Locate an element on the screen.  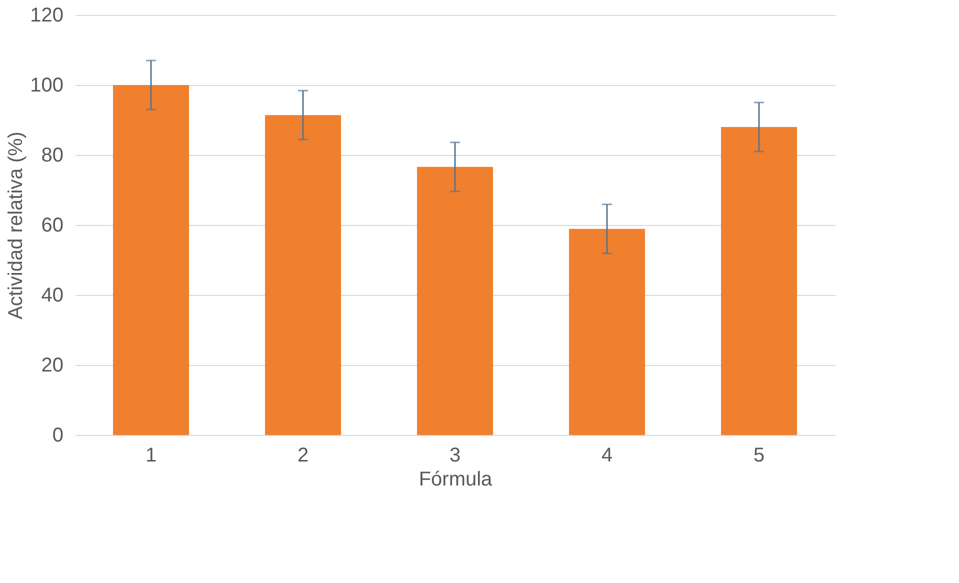
y-tick-label: 20 is located at coordinates (52, 365).